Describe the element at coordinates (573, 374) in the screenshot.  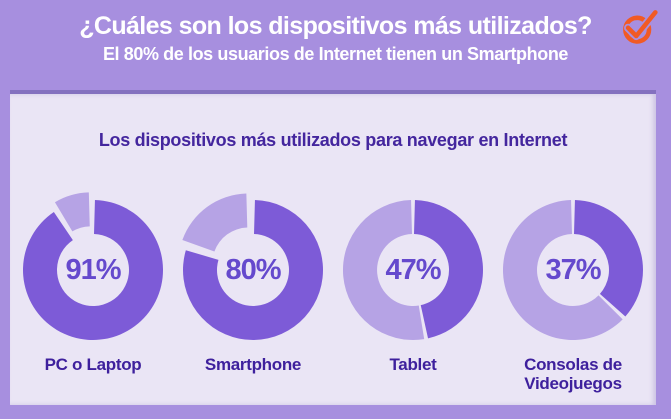
I see `donut-device-label: Consolas de Videojuegos` at that location.